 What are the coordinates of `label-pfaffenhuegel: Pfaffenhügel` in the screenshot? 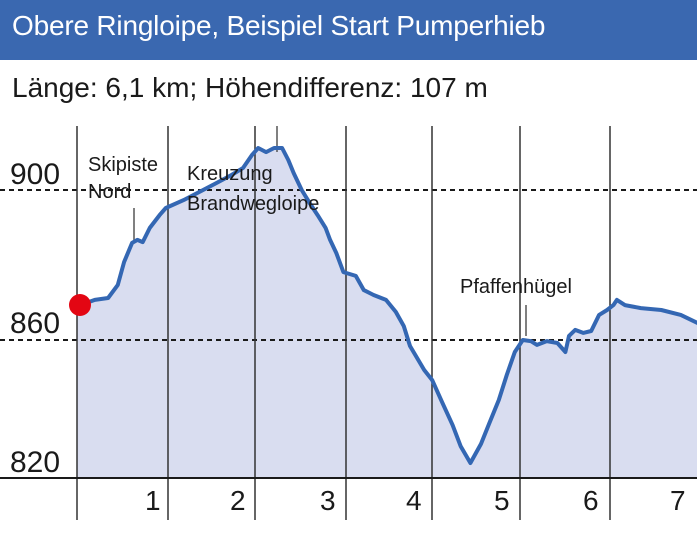 It's located at (516, 287).